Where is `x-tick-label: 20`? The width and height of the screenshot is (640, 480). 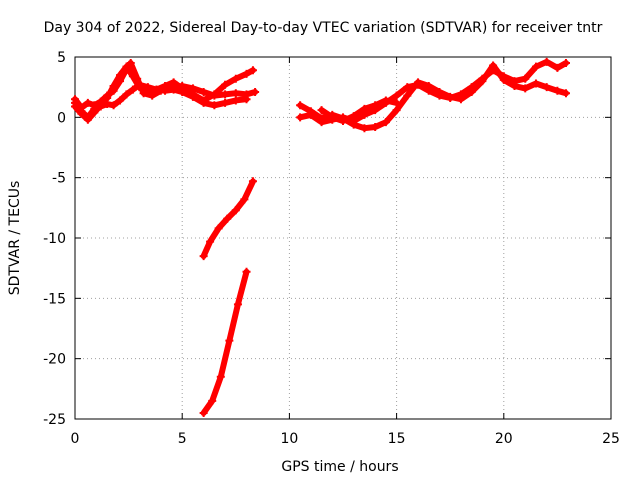 x-tick-label: 20 is located at coordinates (504, 439).